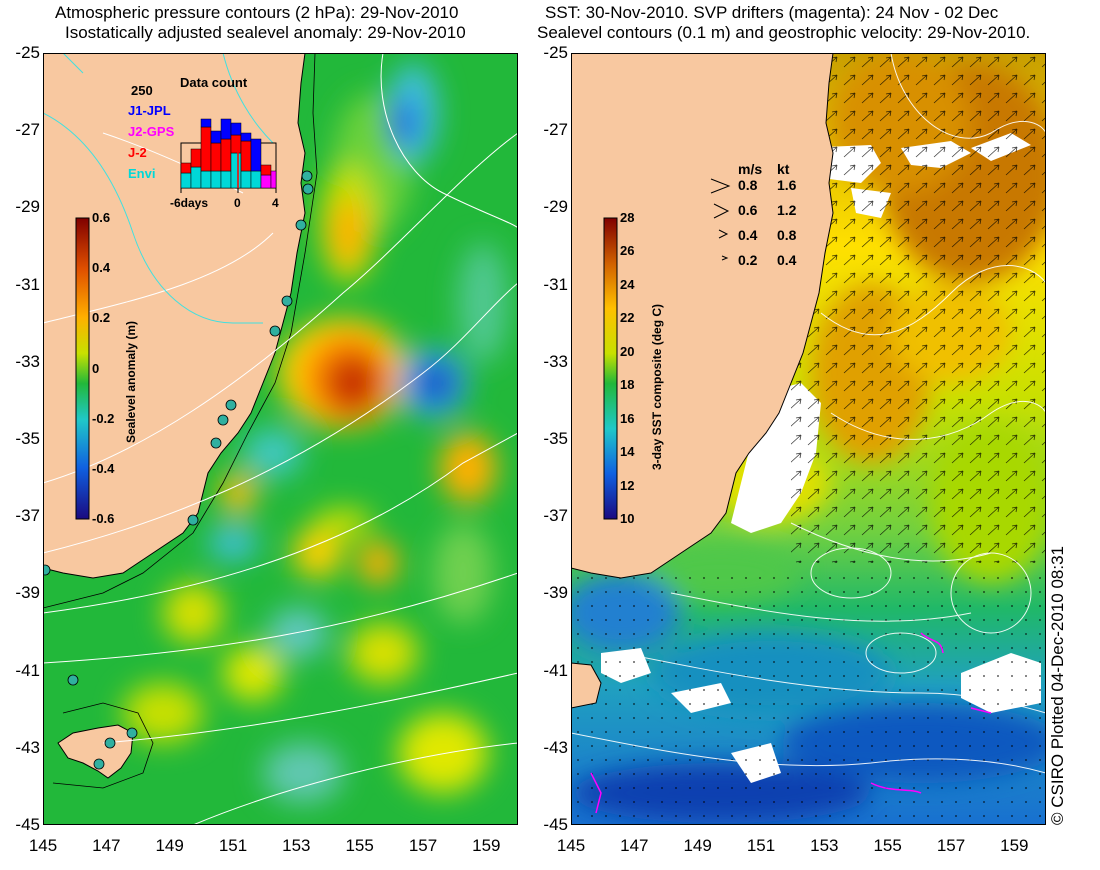 The width and height of the screenshot is (1100, 870). What do you see at coordinates (610, 368) in the screenshot?
I see `sst-colorbar` at bounding box center [610, 368].